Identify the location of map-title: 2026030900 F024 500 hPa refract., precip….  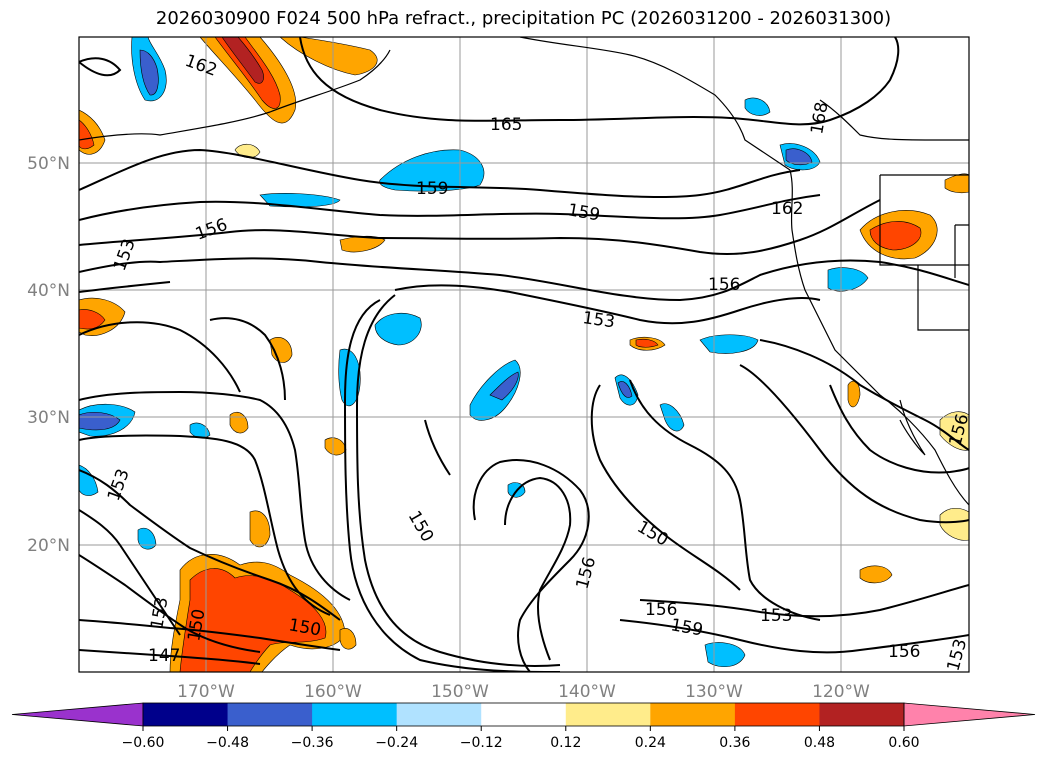
(523, 18).